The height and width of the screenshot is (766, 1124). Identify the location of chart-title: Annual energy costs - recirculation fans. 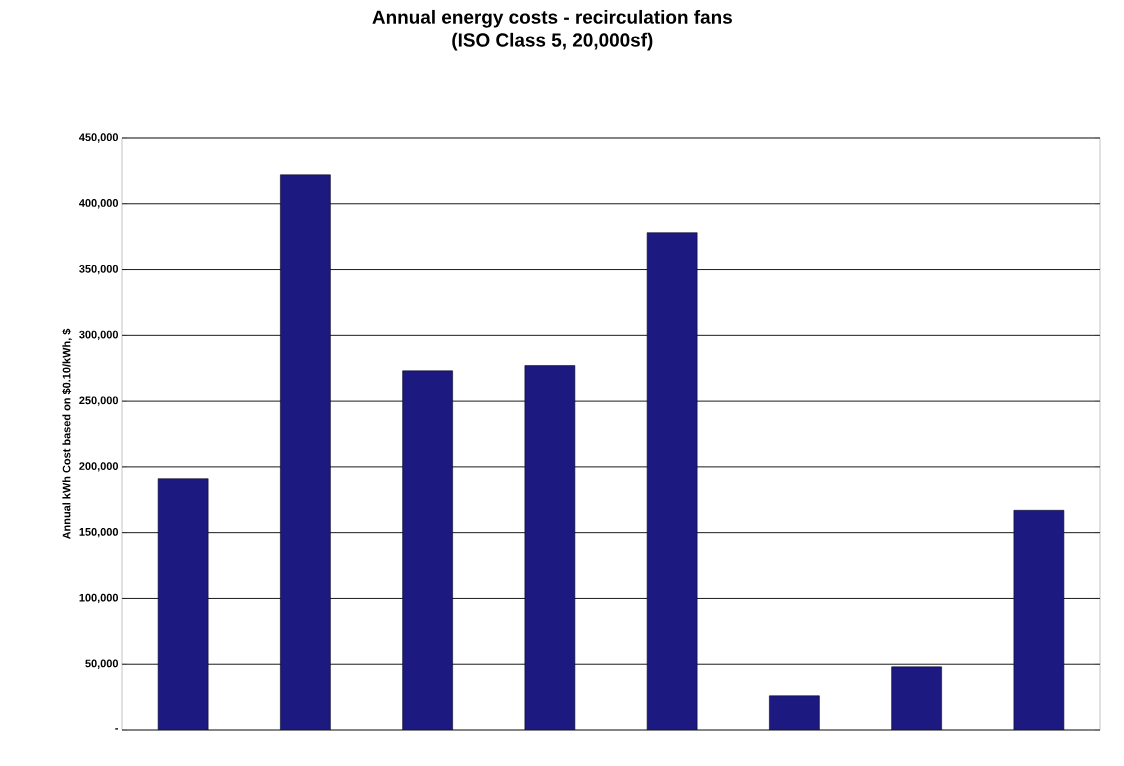
(552, 18).